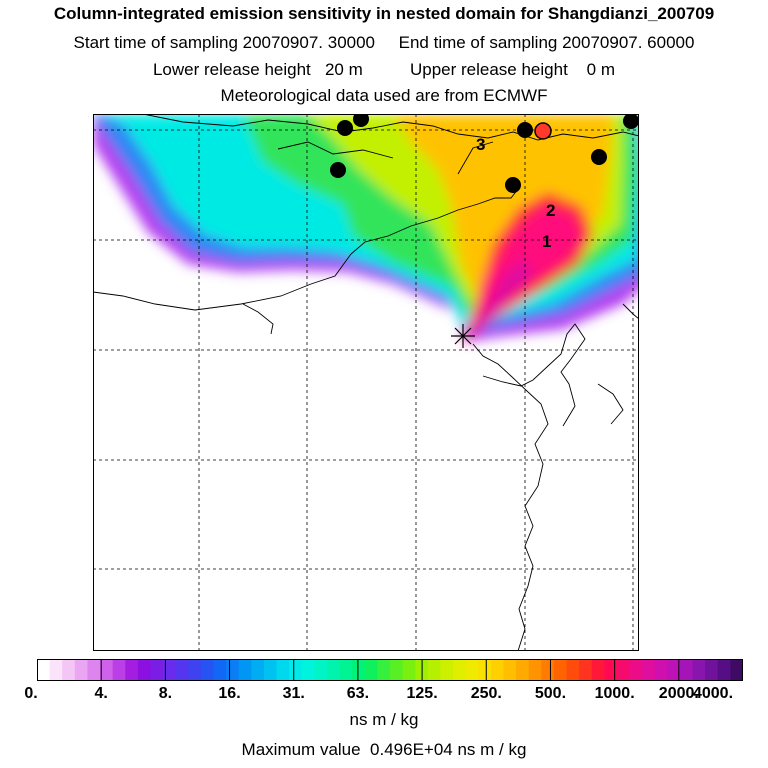 The height and width of the screenshot is (768, 768). I want to click on meteorological-data-line: Meteorological data used are from ECMWF, so click(384, 95).